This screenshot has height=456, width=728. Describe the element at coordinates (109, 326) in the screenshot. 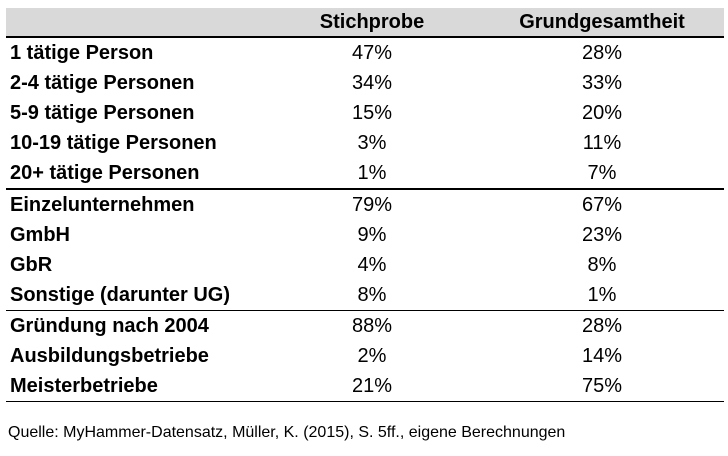

I see `row-label: Gründung nach 2004` at that location.